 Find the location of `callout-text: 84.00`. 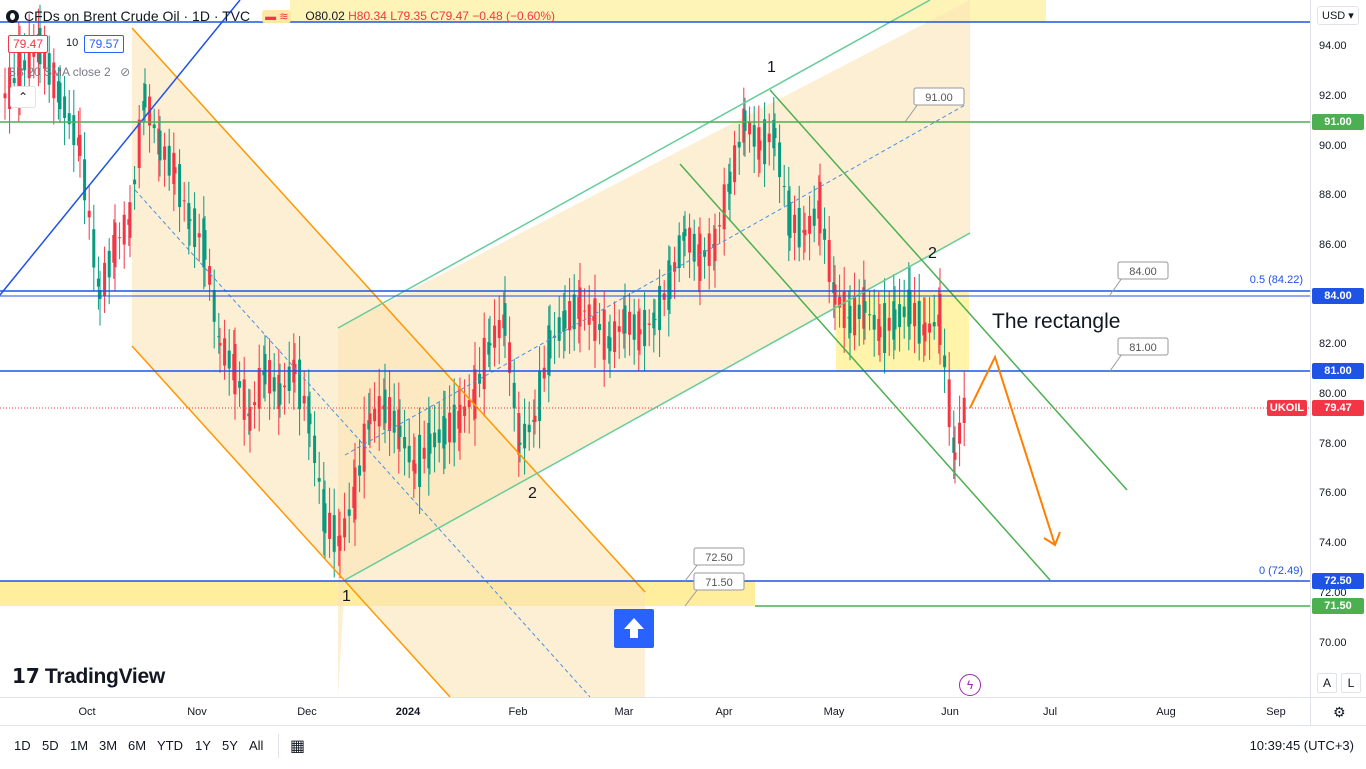

callout-text: 84.00 is located at coordinates (1143, 272).